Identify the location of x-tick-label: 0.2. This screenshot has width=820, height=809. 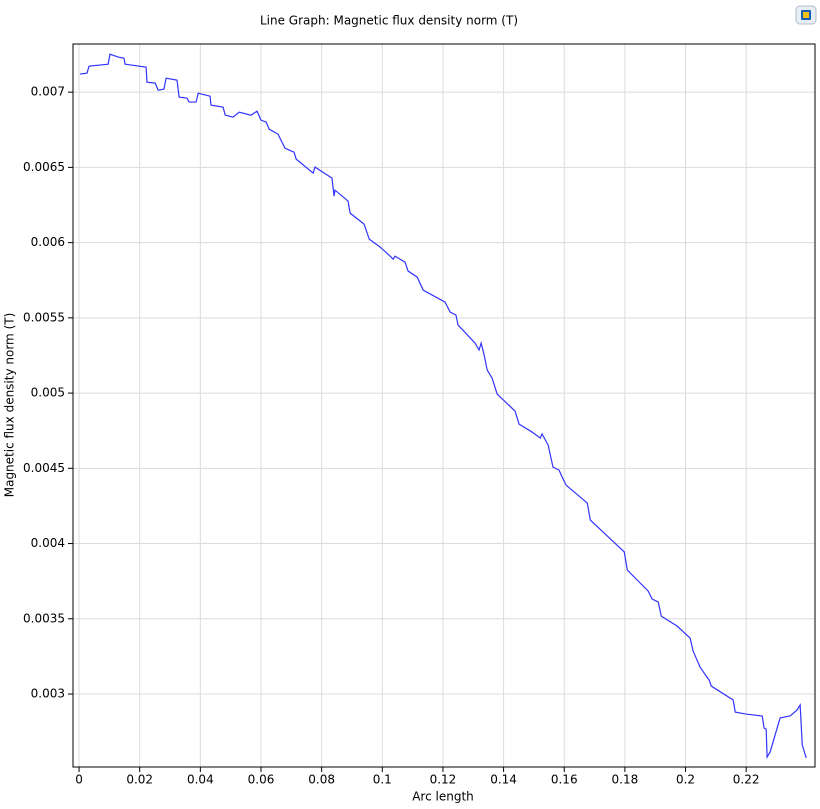
(685, 780).